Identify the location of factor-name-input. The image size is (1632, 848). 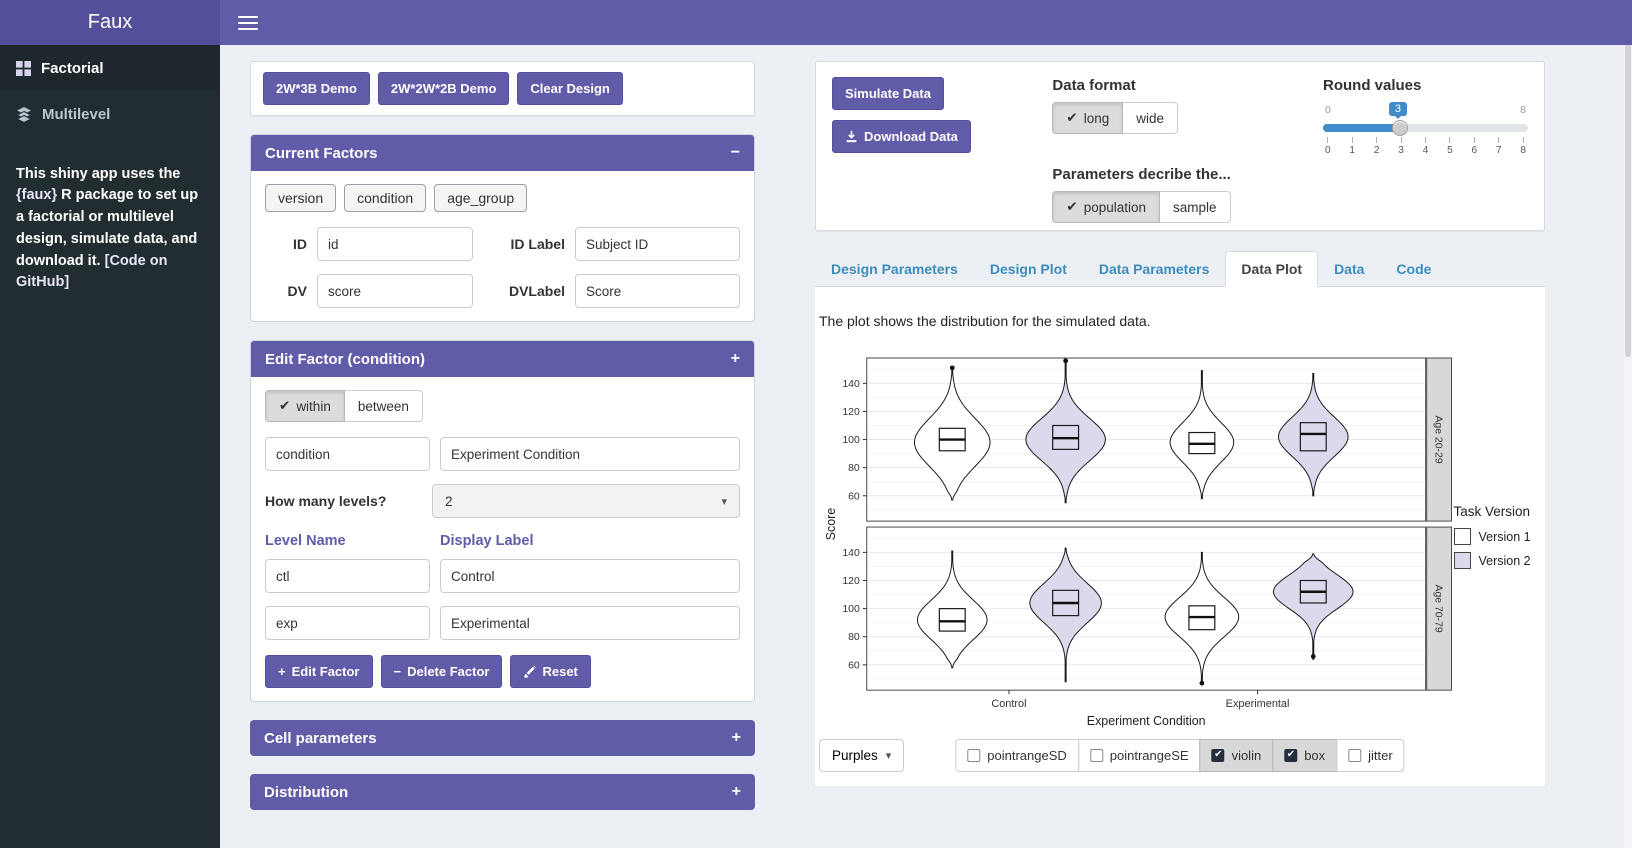
(347, 454).